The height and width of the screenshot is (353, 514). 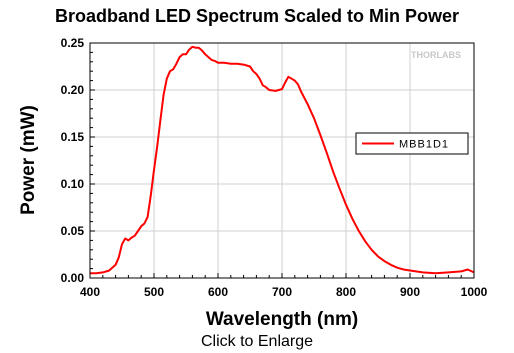 I want to click on y-tick-label: 0.15, so click(x=73, y=137).